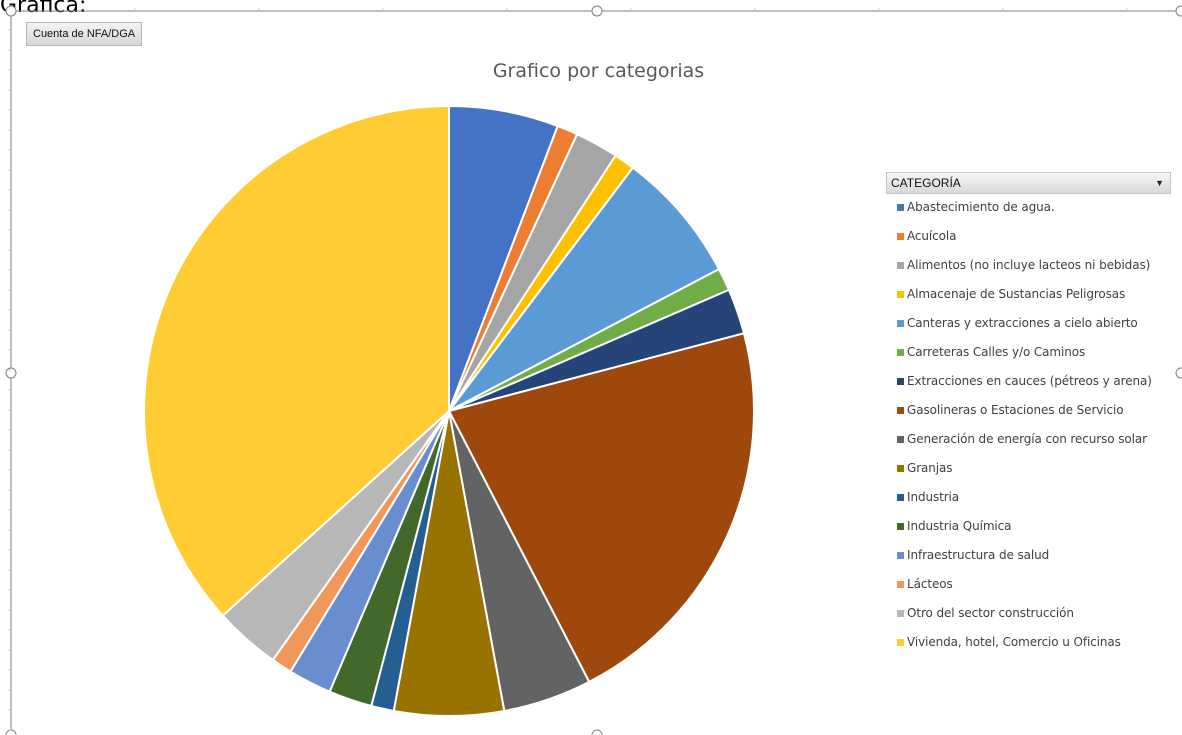  Describe the element at coordinates (1178, 11) in the screenshot. I see `resize-handle-top-right` at that location.